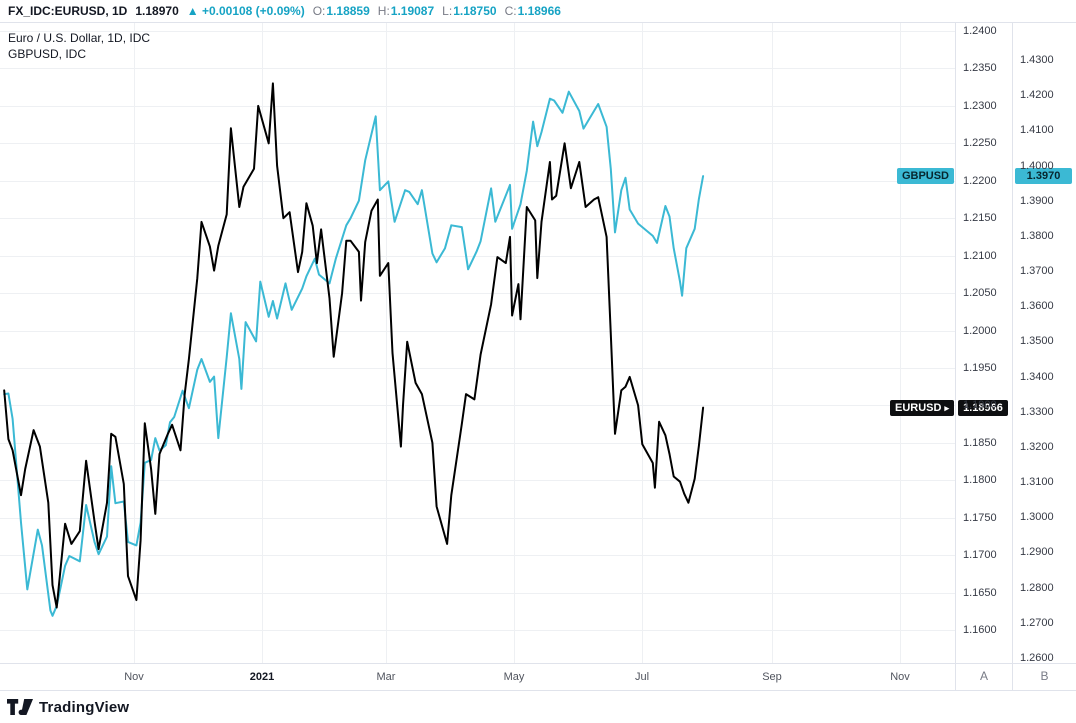 This screenshot has height=723, width=1076. I want to click on price-tick-label: 1.3400, so click(1037, 377).